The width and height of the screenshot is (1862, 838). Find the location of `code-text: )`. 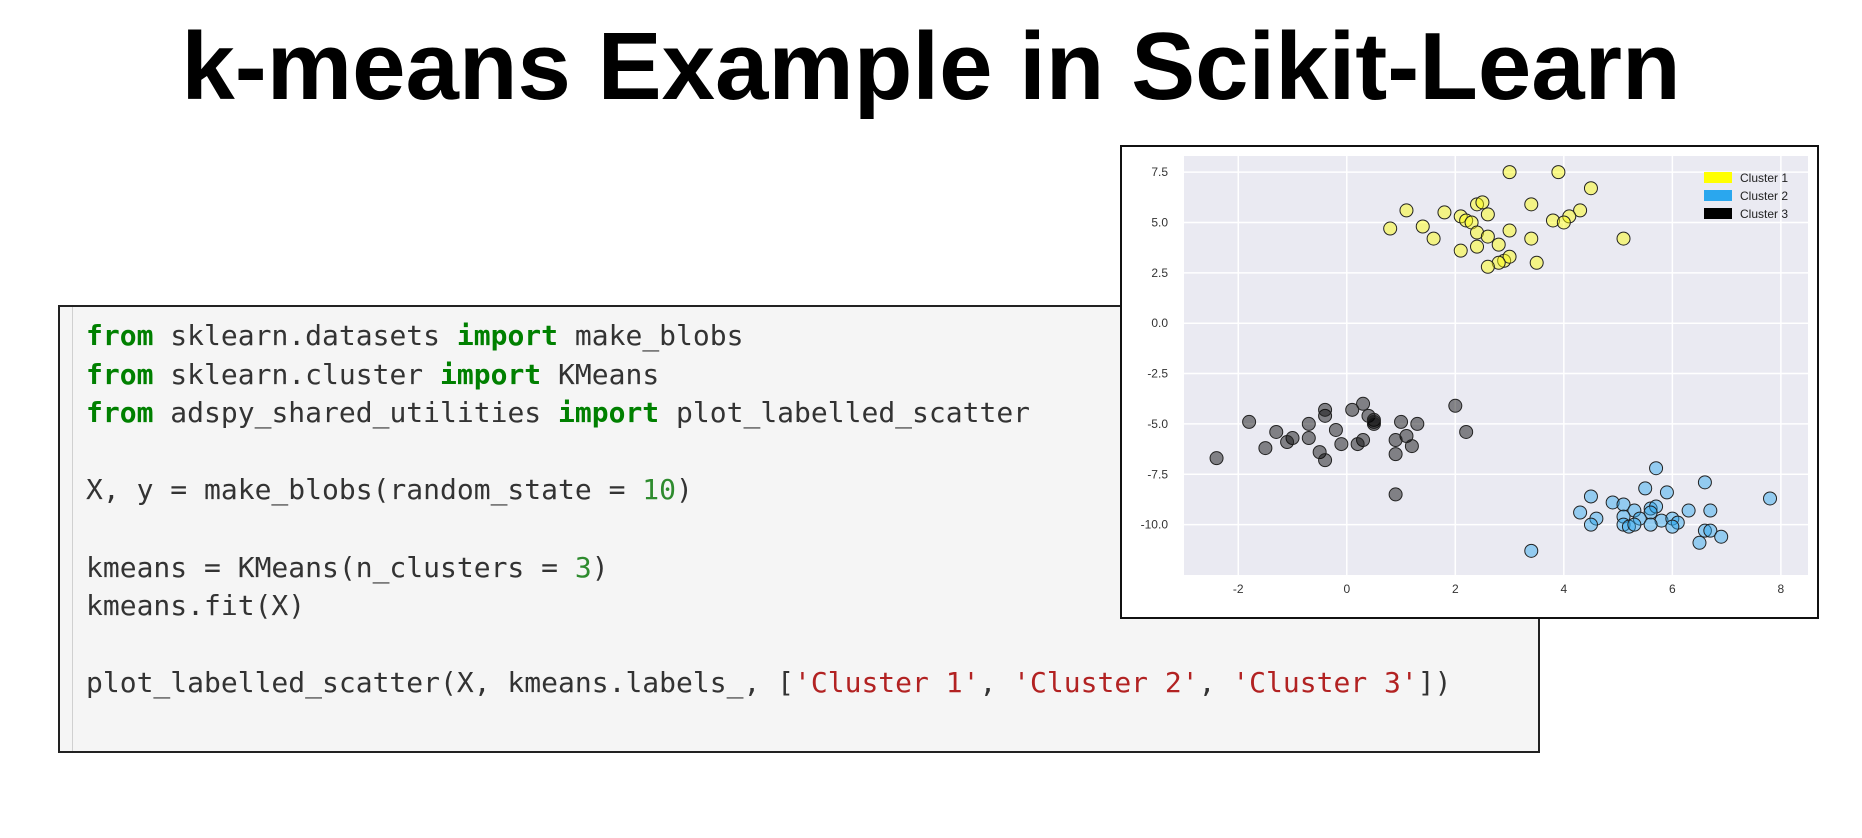

code-text: ) is located at coordinates (600, 567).